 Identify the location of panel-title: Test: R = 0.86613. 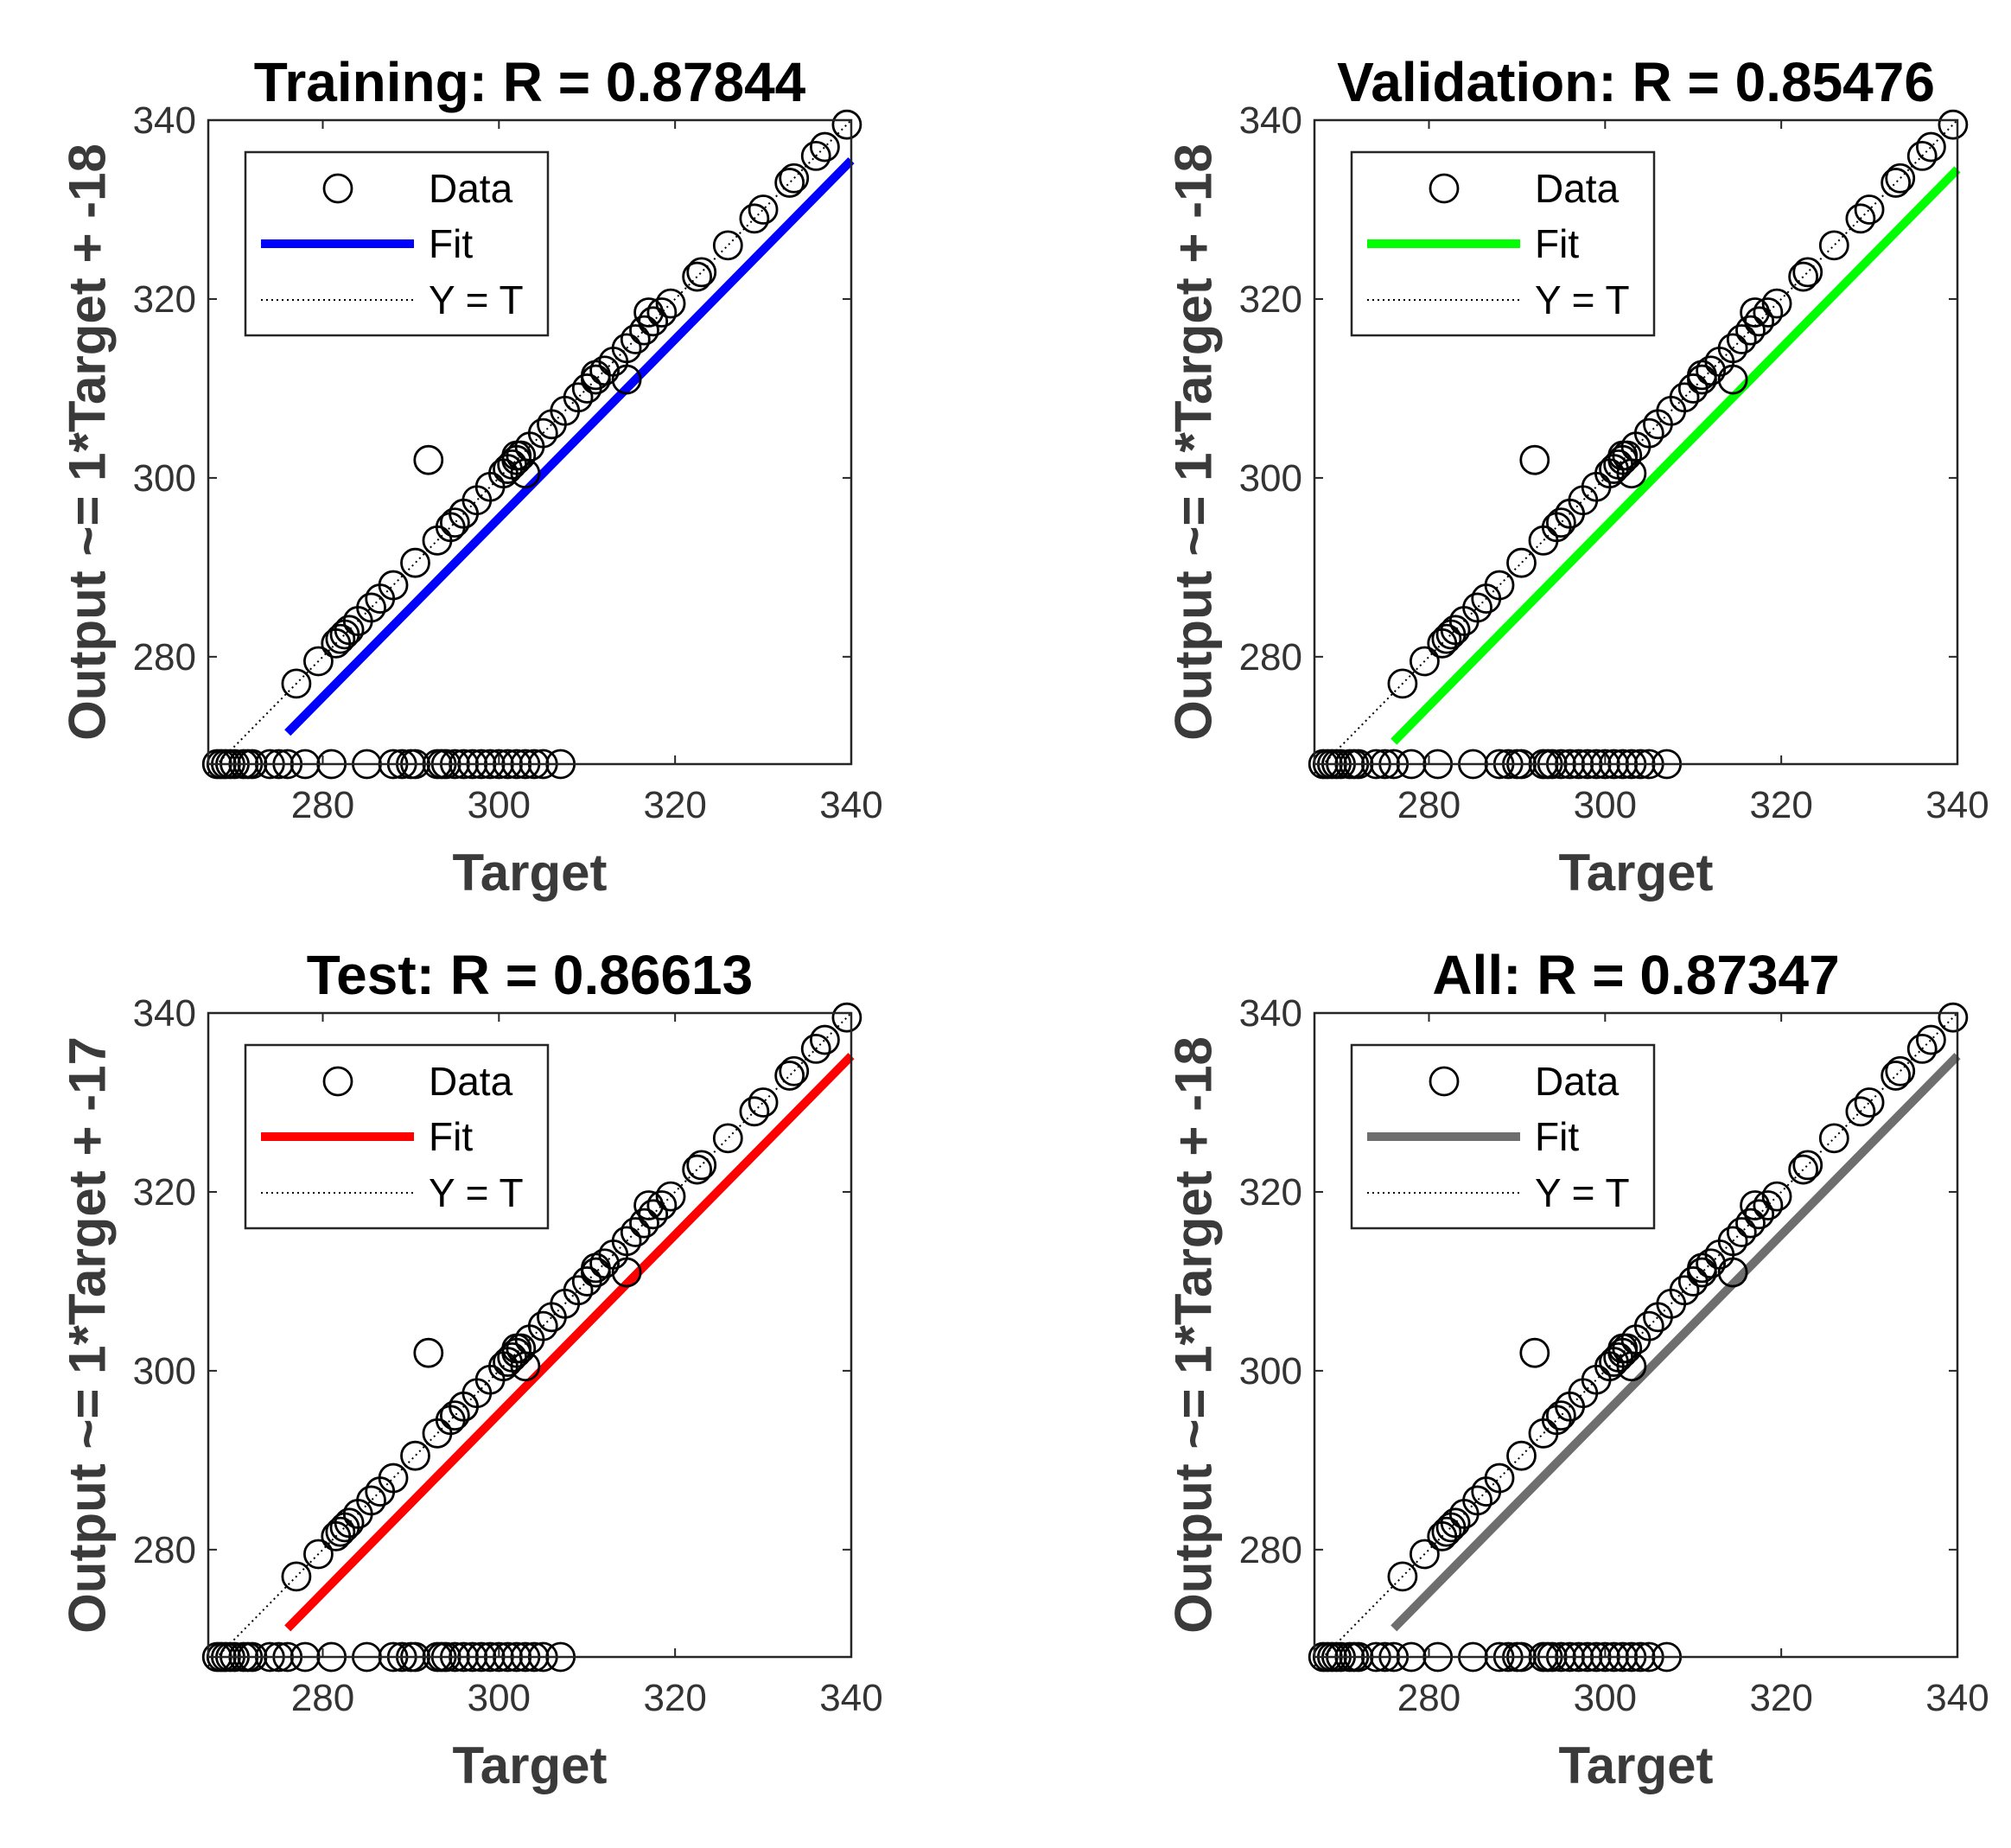
(530, 975).